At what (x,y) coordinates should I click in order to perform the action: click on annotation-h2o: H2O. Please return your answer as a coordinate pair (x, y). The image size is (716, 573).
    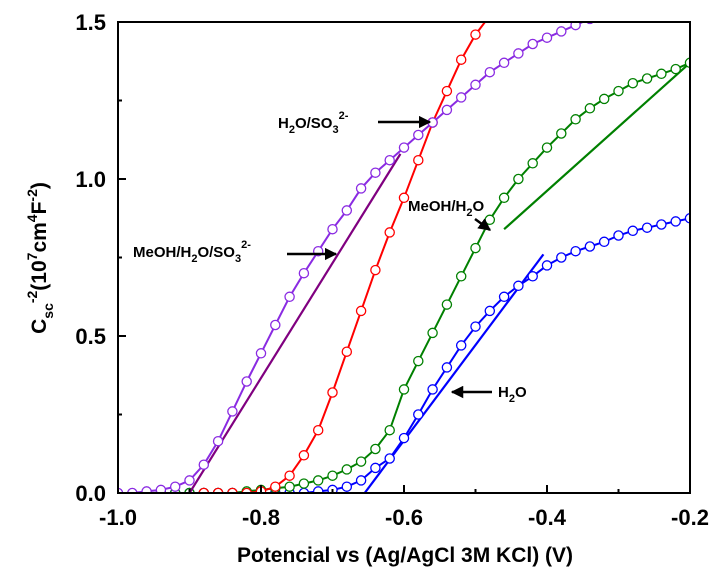
    Looking at the image, I should click on (512, 394).